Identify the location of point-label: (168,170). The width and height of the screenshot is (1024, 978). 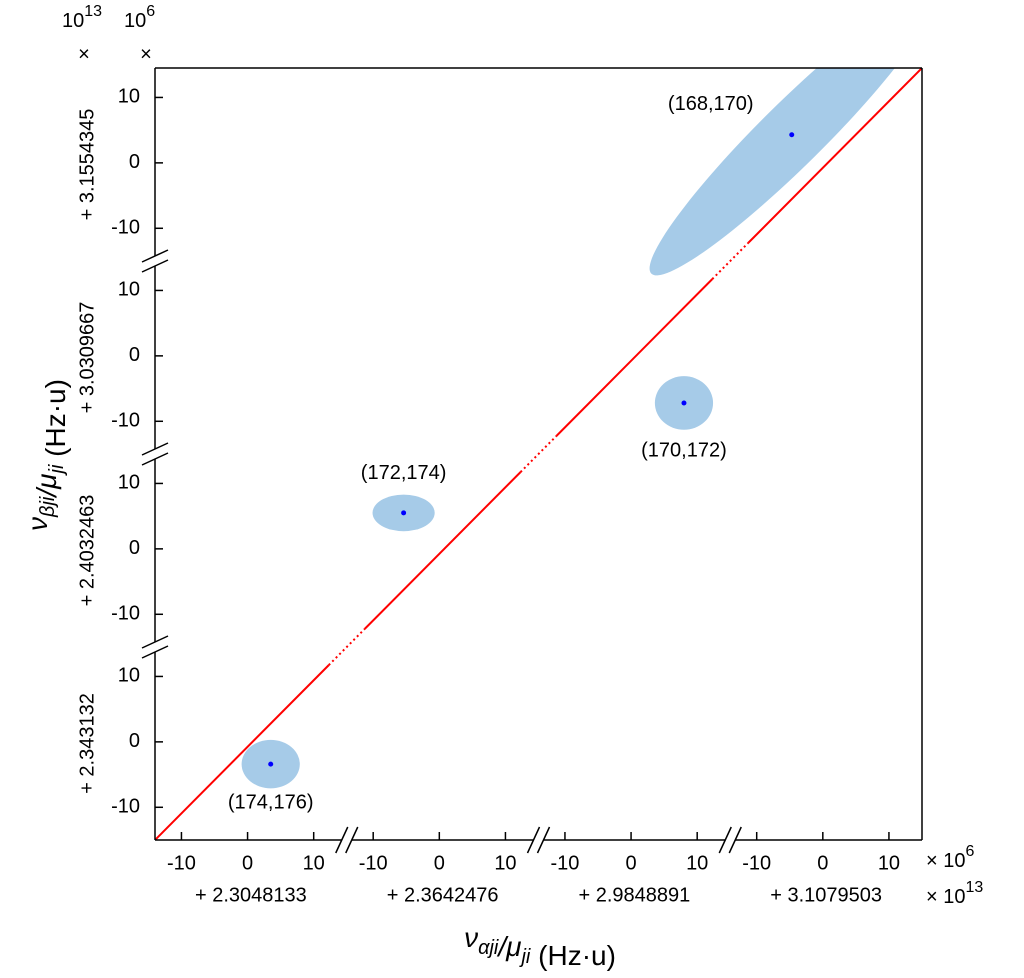
(711, 104).